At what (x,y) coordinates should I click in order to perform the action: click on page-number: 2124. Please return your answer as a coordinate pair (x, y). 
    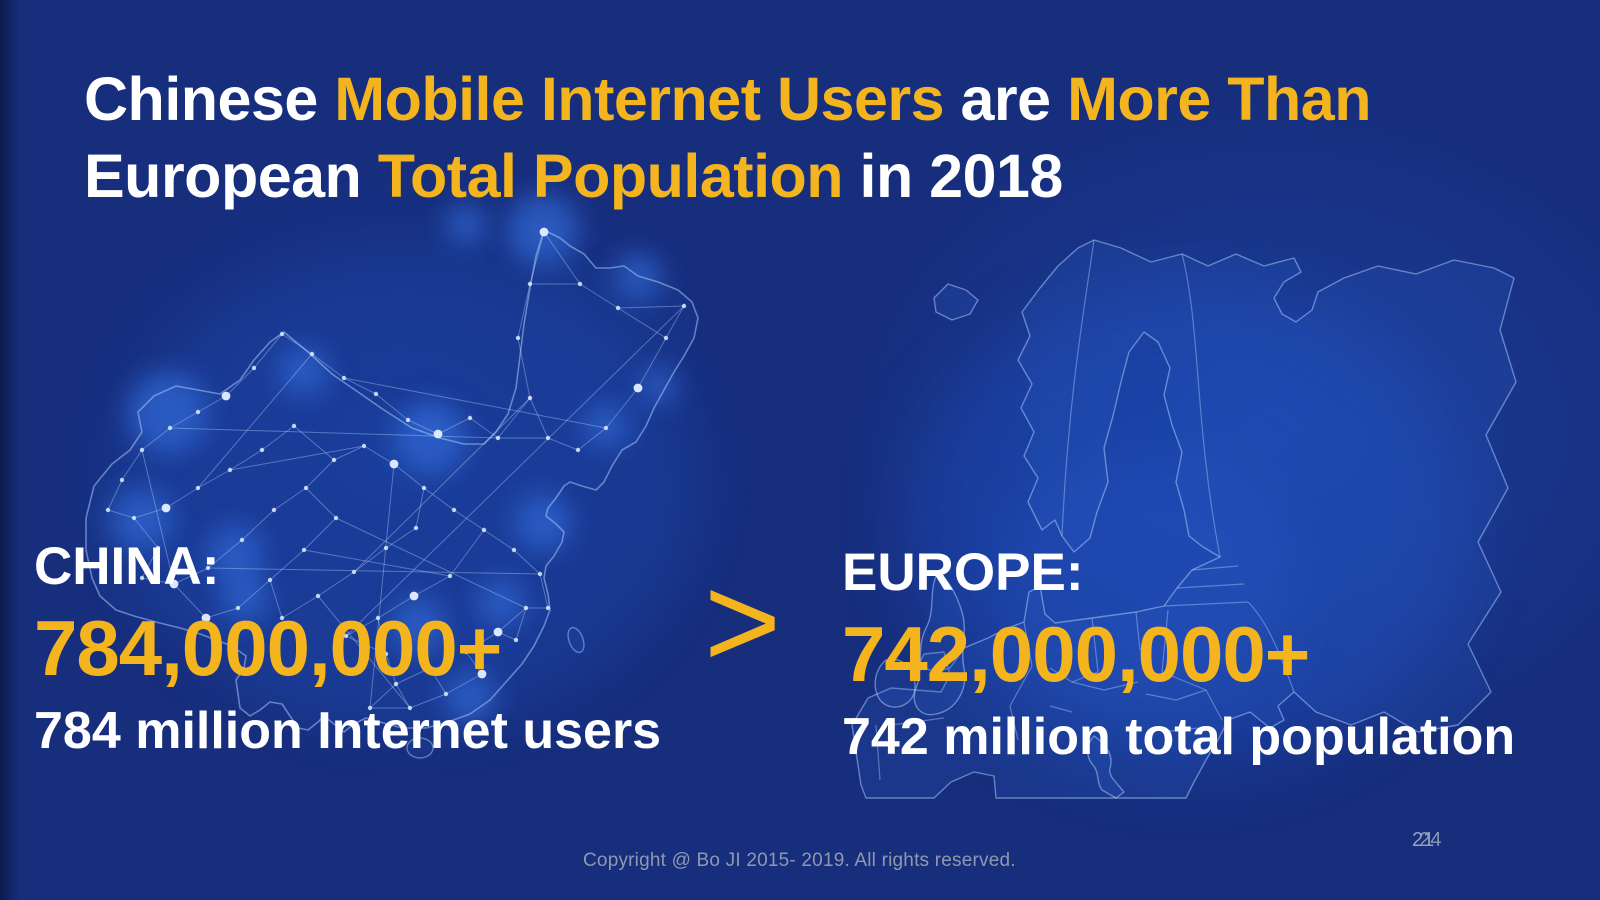
    Looking at the image, I should click on (1427, 840).